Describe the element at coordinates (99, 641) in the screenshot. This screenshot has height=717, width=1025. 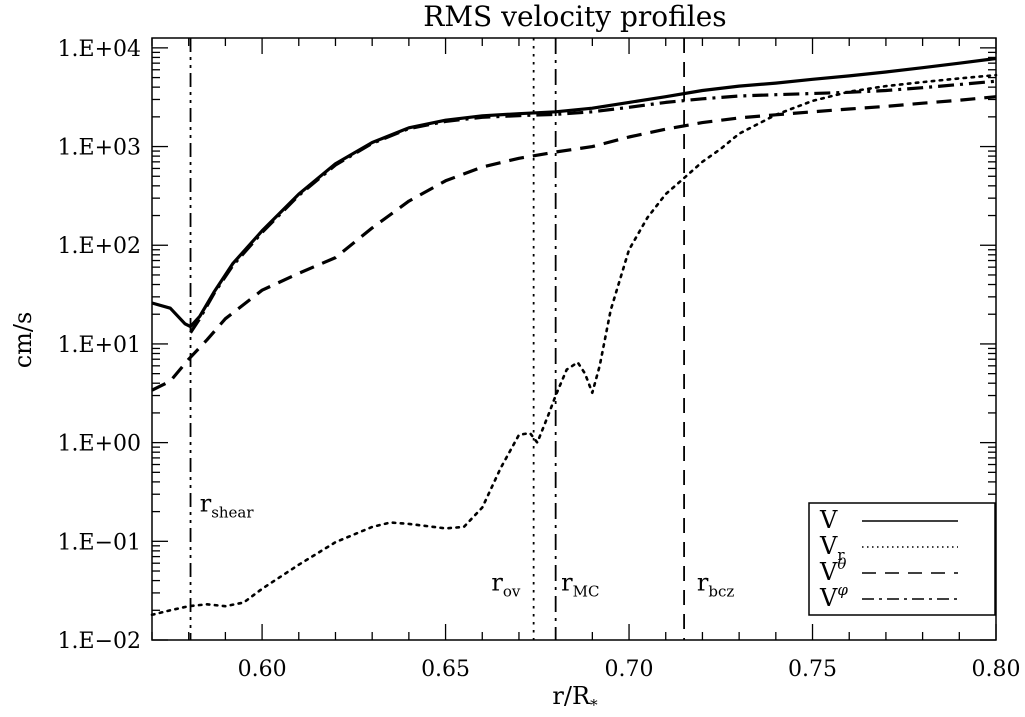
I see `y-tick-label: 1.E−02` at that location.